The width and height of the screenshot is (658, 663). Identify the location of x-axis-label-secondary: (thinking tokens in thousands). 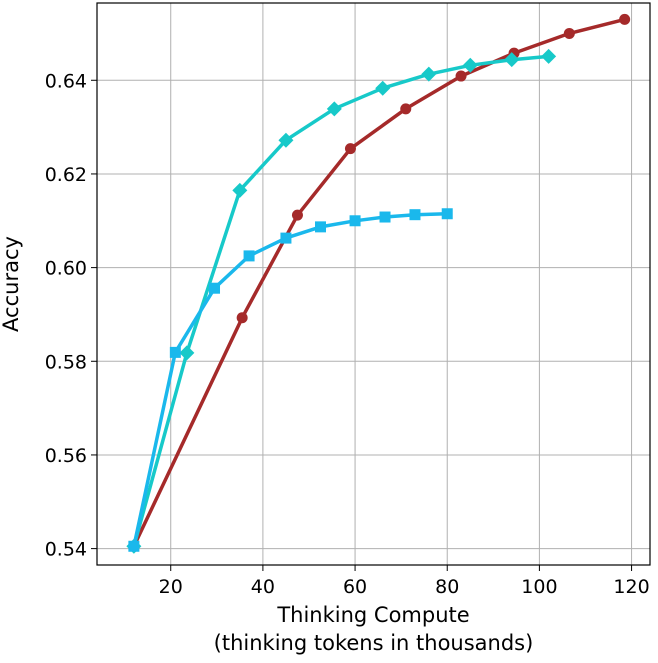
(374, 643).